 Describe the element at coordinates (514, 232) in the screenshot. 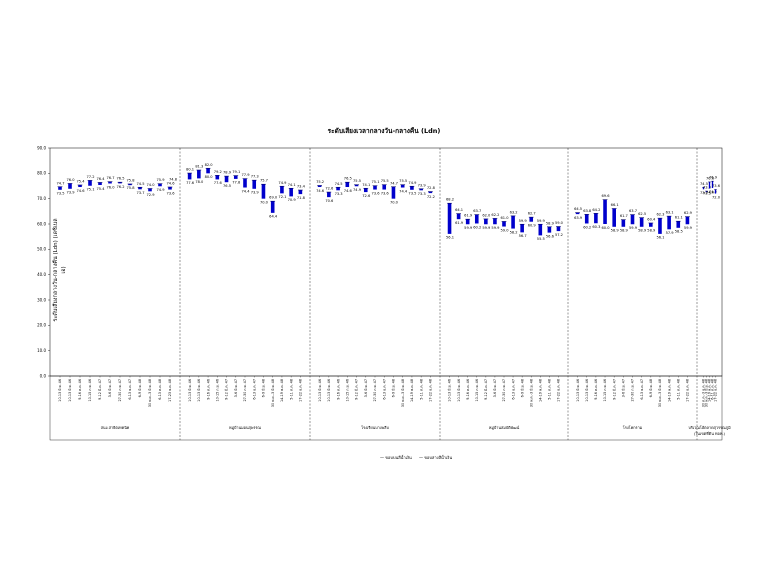

I see `bar-bottom-value: 58.2` at that location.